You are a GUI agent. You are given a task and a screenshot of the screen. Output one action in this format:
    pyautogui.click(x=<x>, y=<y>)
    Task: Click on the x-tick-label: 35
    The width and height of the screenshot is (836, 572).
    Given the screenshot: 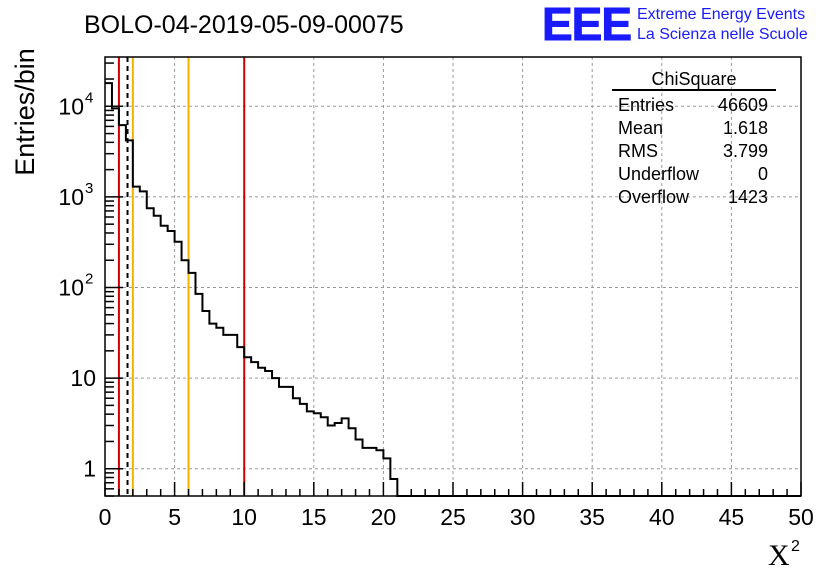 What is the action you would take?
    pyautogui.click(x=592, y=517)
    